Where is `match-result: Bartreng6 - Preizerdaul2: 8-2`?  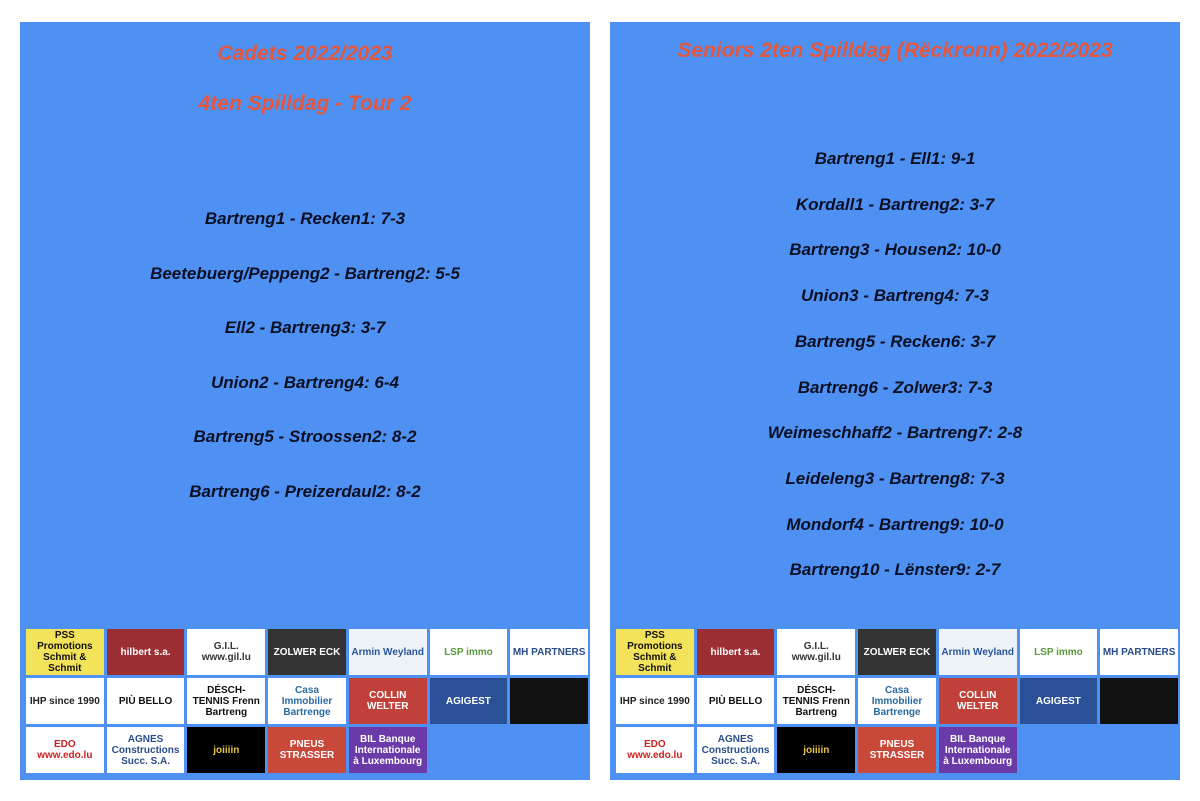 match-result: Bartreng6 - Preizerdaul2: 8-2 is located at coordinates (305, 491).